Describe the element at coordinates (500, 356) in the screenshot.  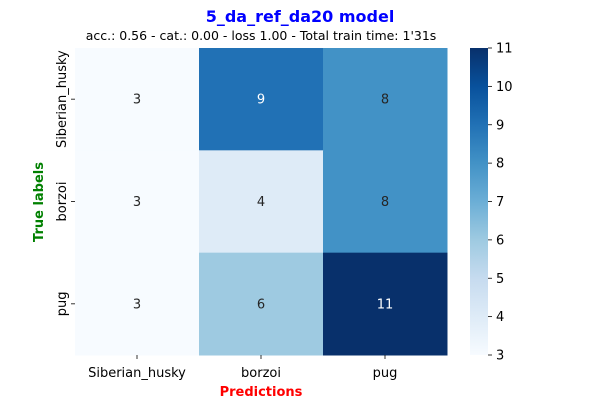
I see `colorbar-tick-label: 3` at that location.